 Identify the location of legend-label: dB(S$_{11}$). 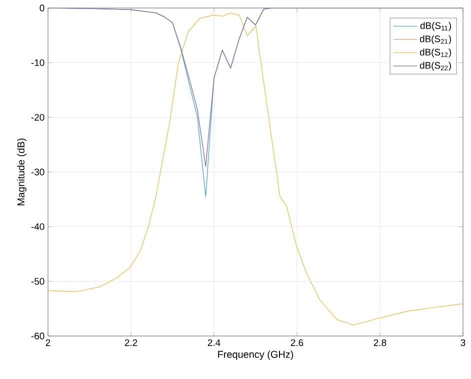
(436, 26).